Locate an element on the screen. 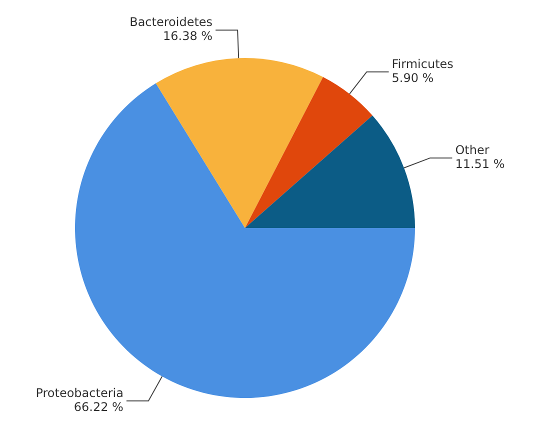  slice-label: Bacteroidetes is located at coordinates (171, 22).